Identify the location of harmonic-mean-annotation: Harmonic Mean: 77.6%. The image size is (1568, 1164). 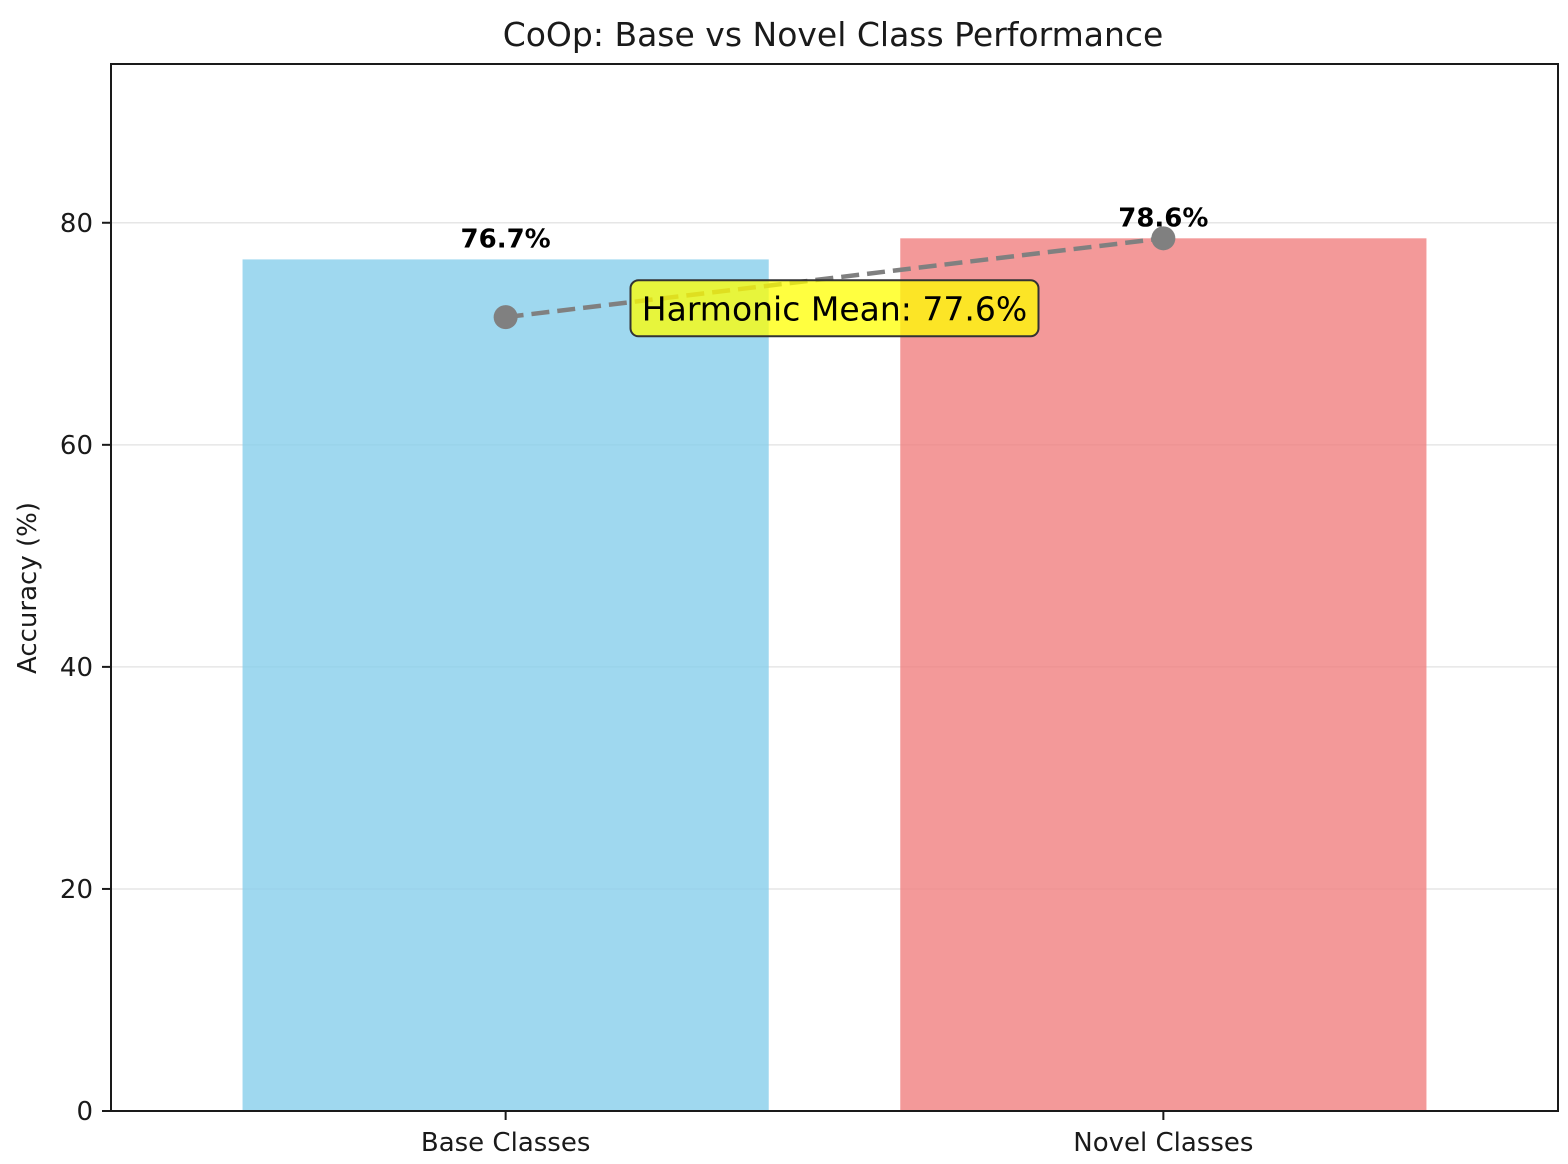
(834, 308).